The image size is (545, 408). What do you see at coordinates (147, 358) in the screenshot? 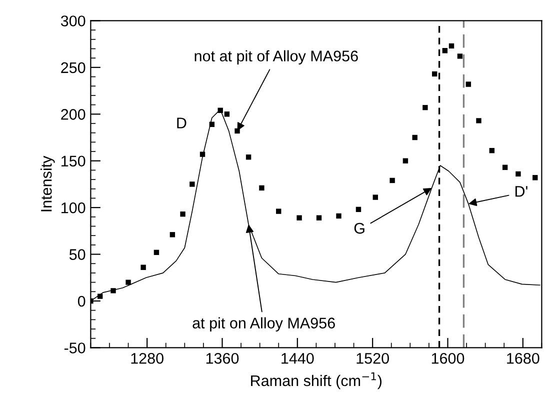
I see `x-tick-label: 1280` at bounding box center [147, 358].